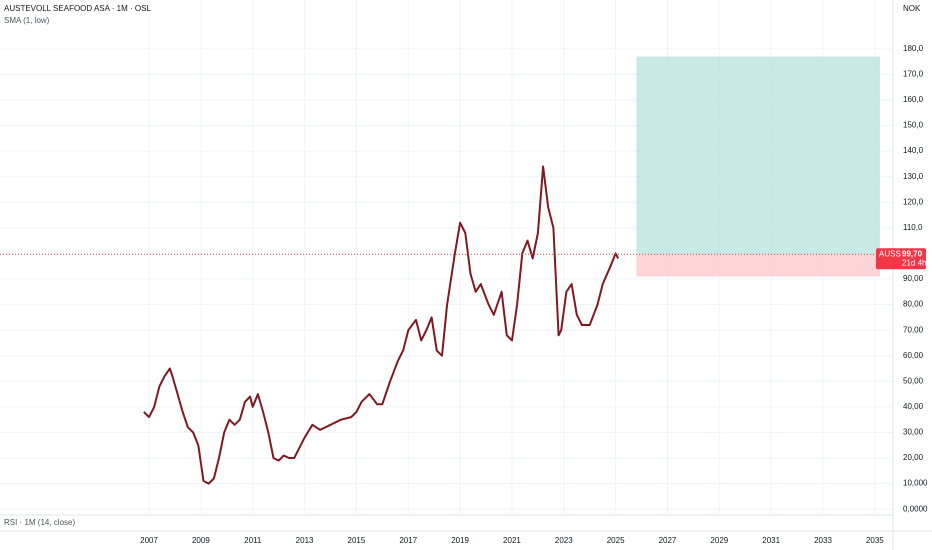 The image size is (932, 550). Describe the element at coordinates (616, 540) in the screenshot. I see `x-tick-label: 2025` at that location.